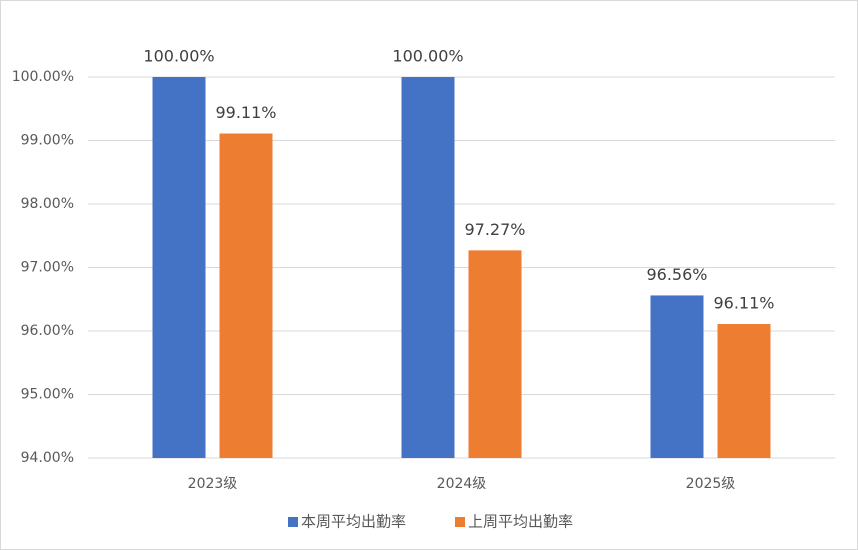 The image size is (858, 550). What do you see at coordinates (462, 484) in the screenshot?
I see `x-tick-label: 2024级` at bounding box center [462, 484].